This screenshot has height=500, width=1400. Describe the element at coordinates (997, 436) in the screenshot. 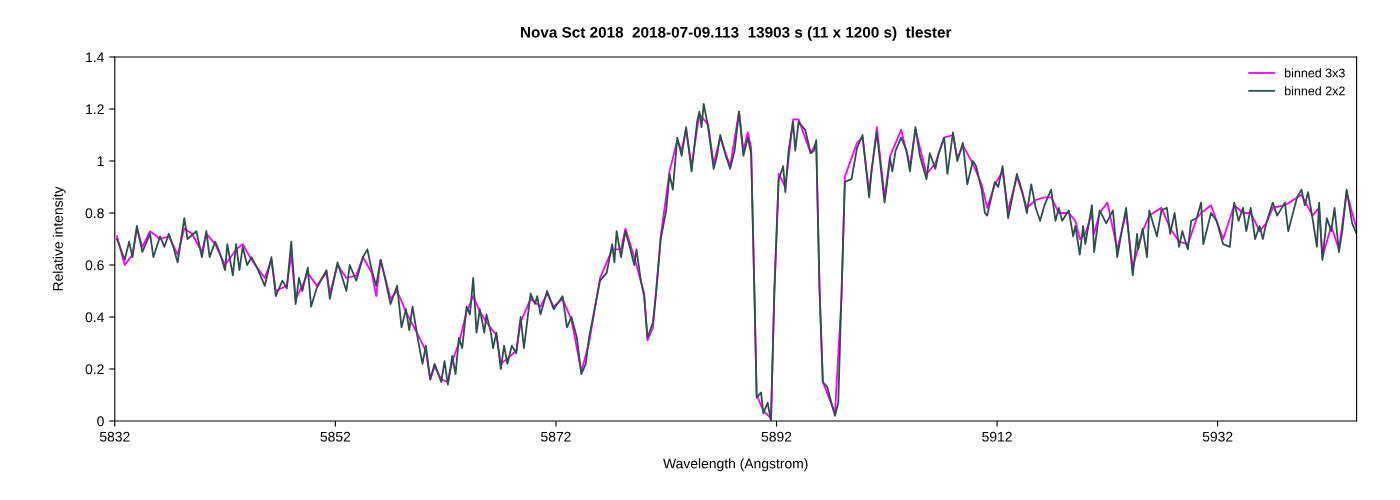

I see `x-tick-label: 5912` at that location.